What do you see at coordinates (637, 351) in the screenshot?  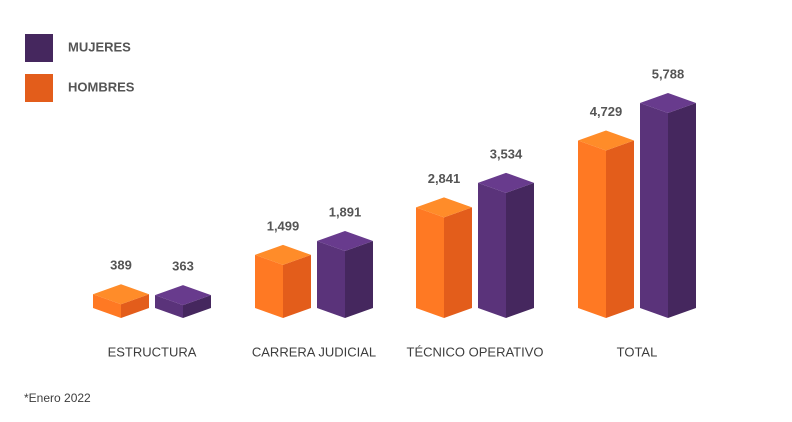 I see `x-tick-label: TOTAL` at bounding box center [637, 351].